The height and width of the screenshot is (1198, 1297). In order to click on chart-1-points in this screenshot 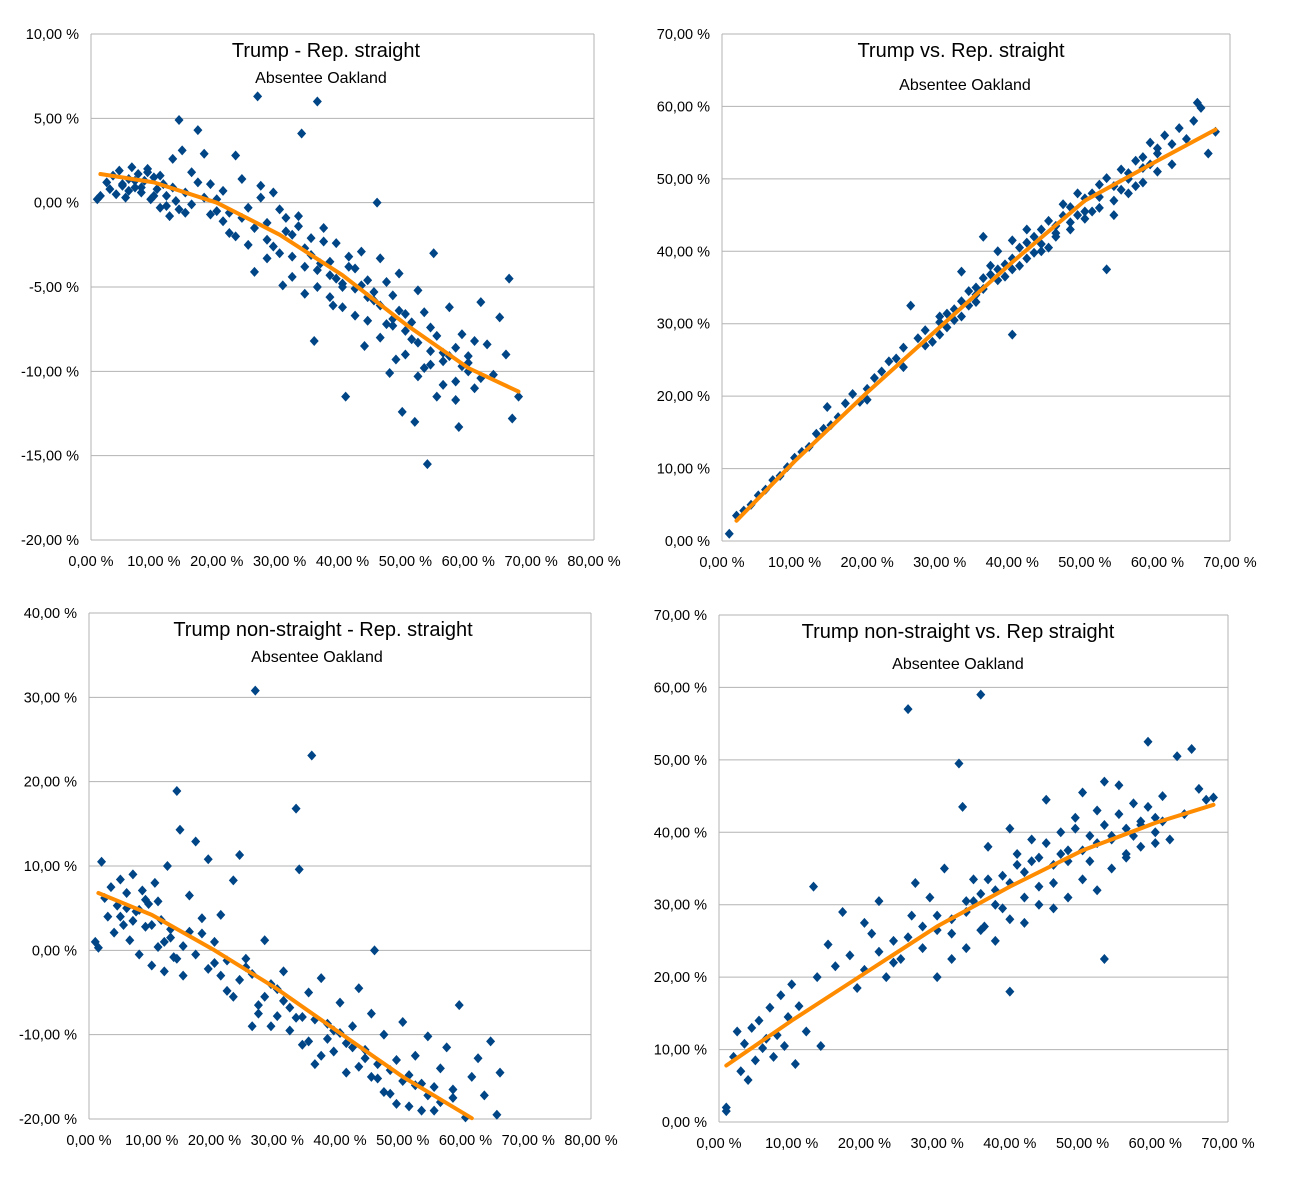, I will do `click(308, 280)`.